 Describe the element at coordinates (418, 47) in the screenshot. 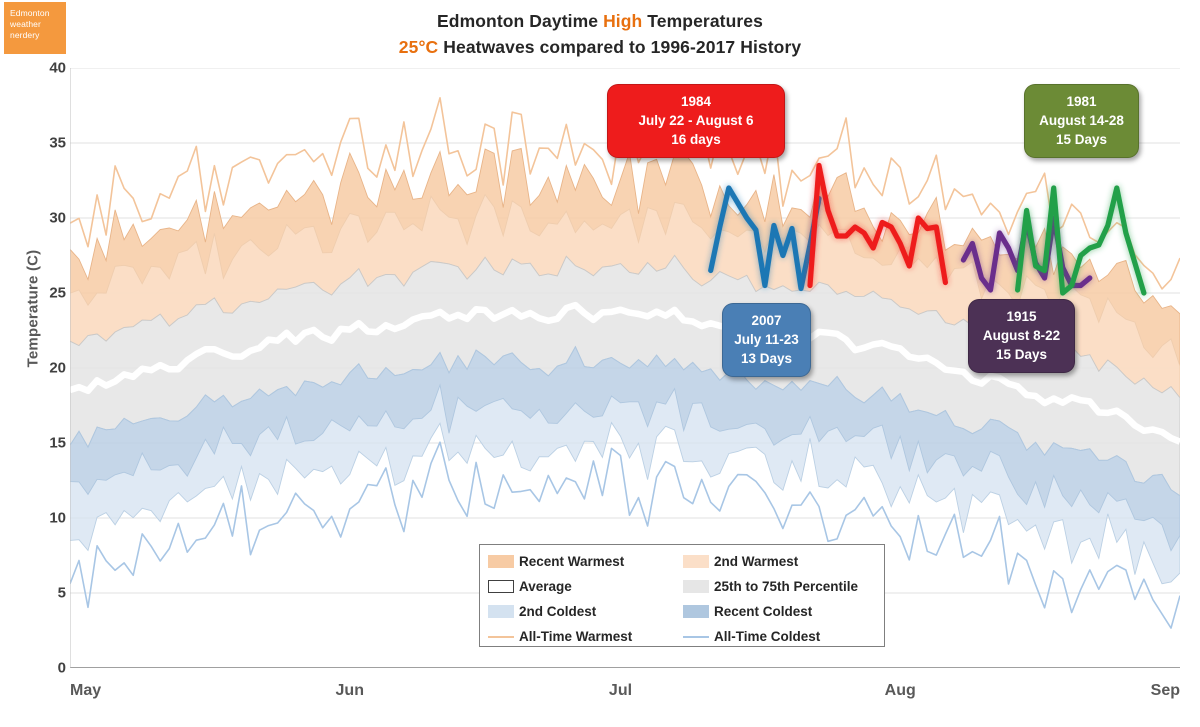

I see `title-highlight-temp: 25°C` at that location.